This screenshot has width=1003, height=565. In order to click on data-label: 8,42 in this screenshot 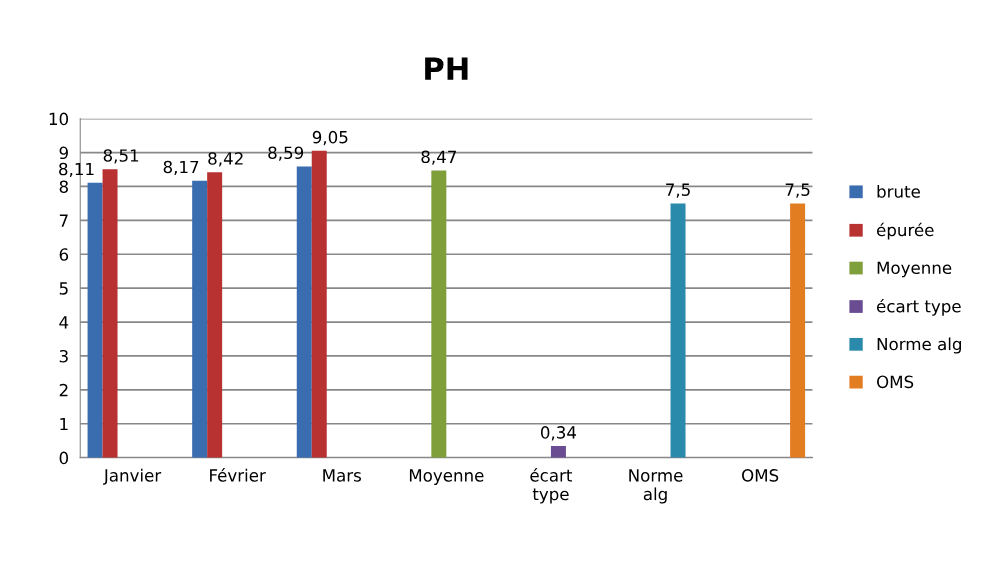, I will do `click(225, 159)`.